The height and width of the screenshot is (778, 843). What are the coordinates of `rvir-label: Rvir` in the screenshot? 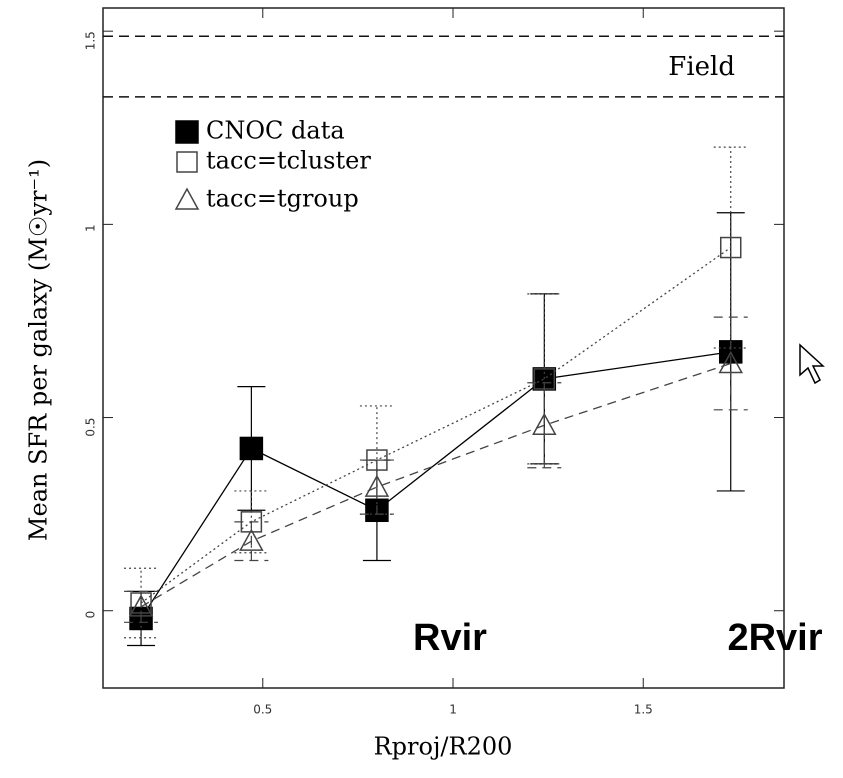 It's located at (450, 638).